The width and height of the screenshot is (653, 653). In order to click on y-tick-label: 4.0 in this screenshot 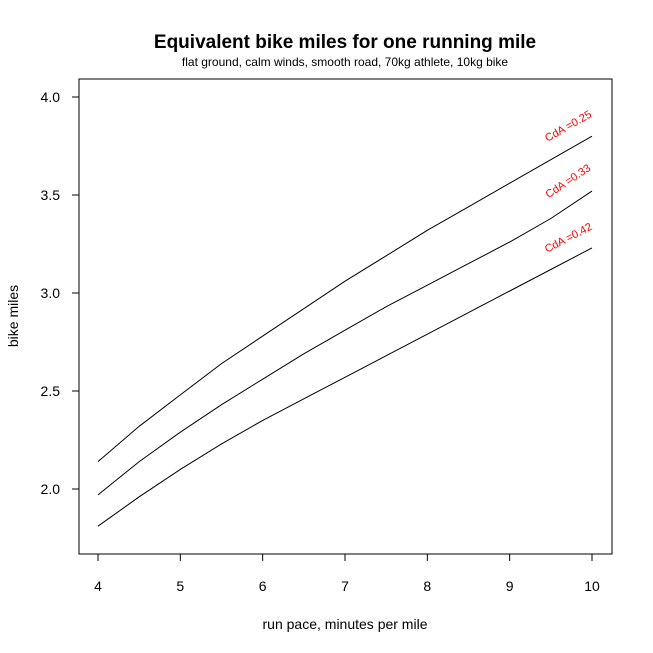, I will do `click(51, 97)`.